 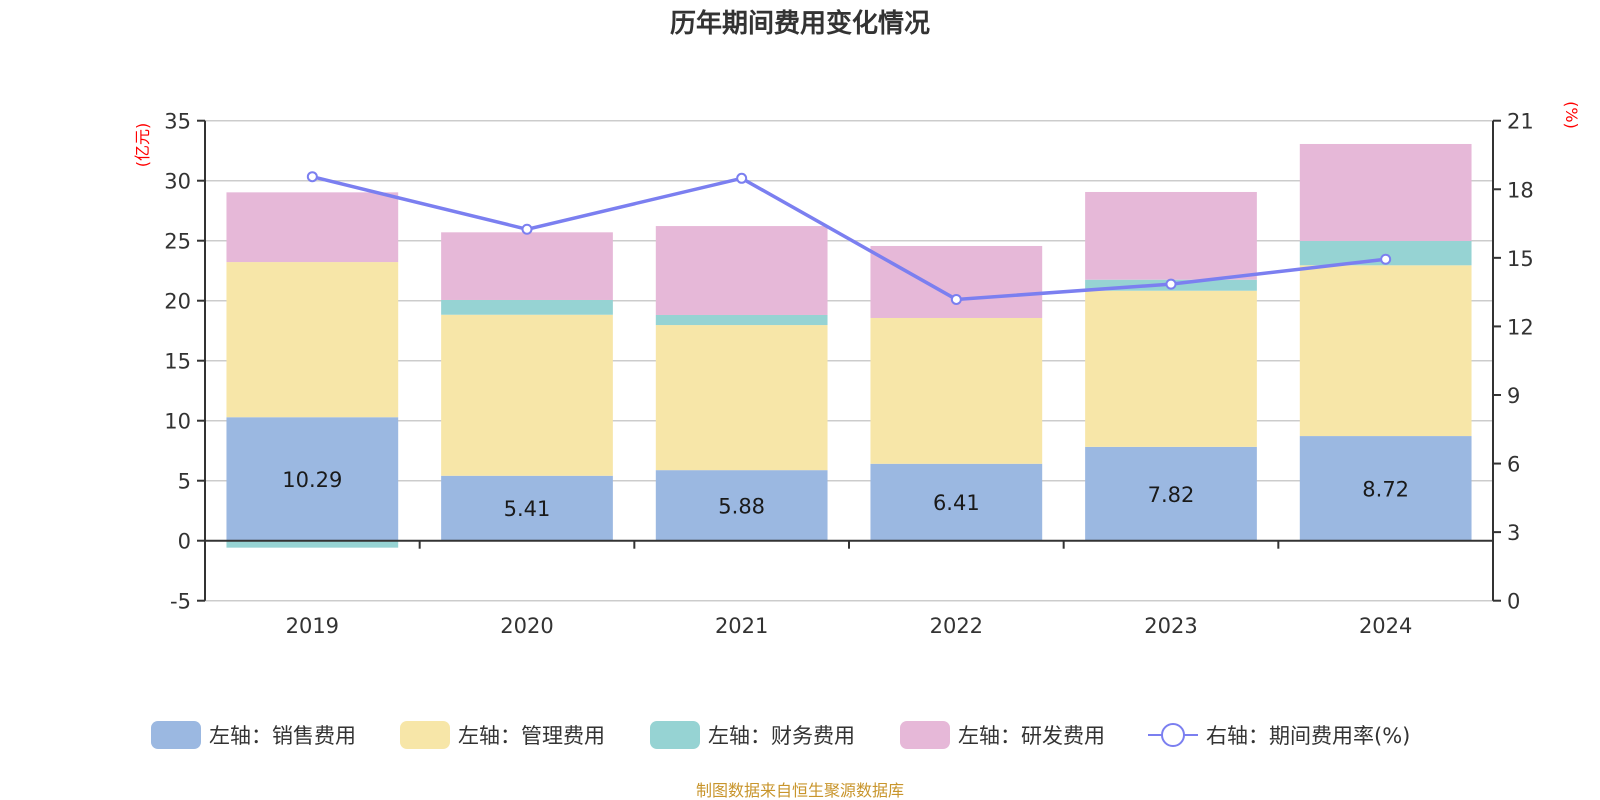 What do you see at coordinates (1513, 533) in the screenshot?
I see `right-axis-tick-label: 3` at bounding box center [1513, 533].